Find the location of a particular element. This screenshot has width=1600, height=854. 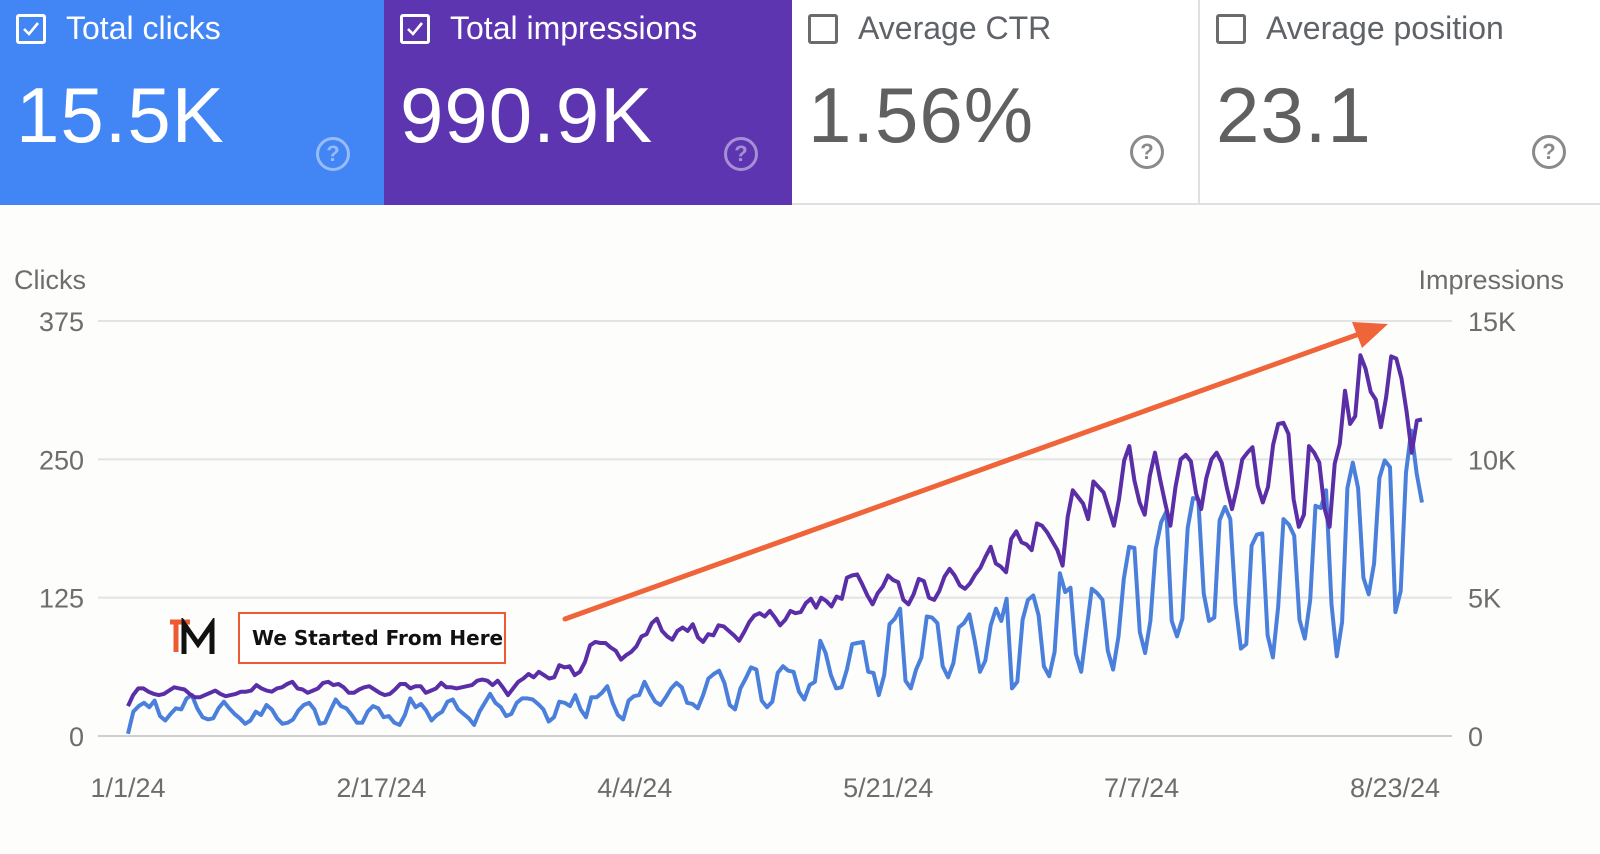

left-axis-tick: 375 is located at coordinates (61, 322).